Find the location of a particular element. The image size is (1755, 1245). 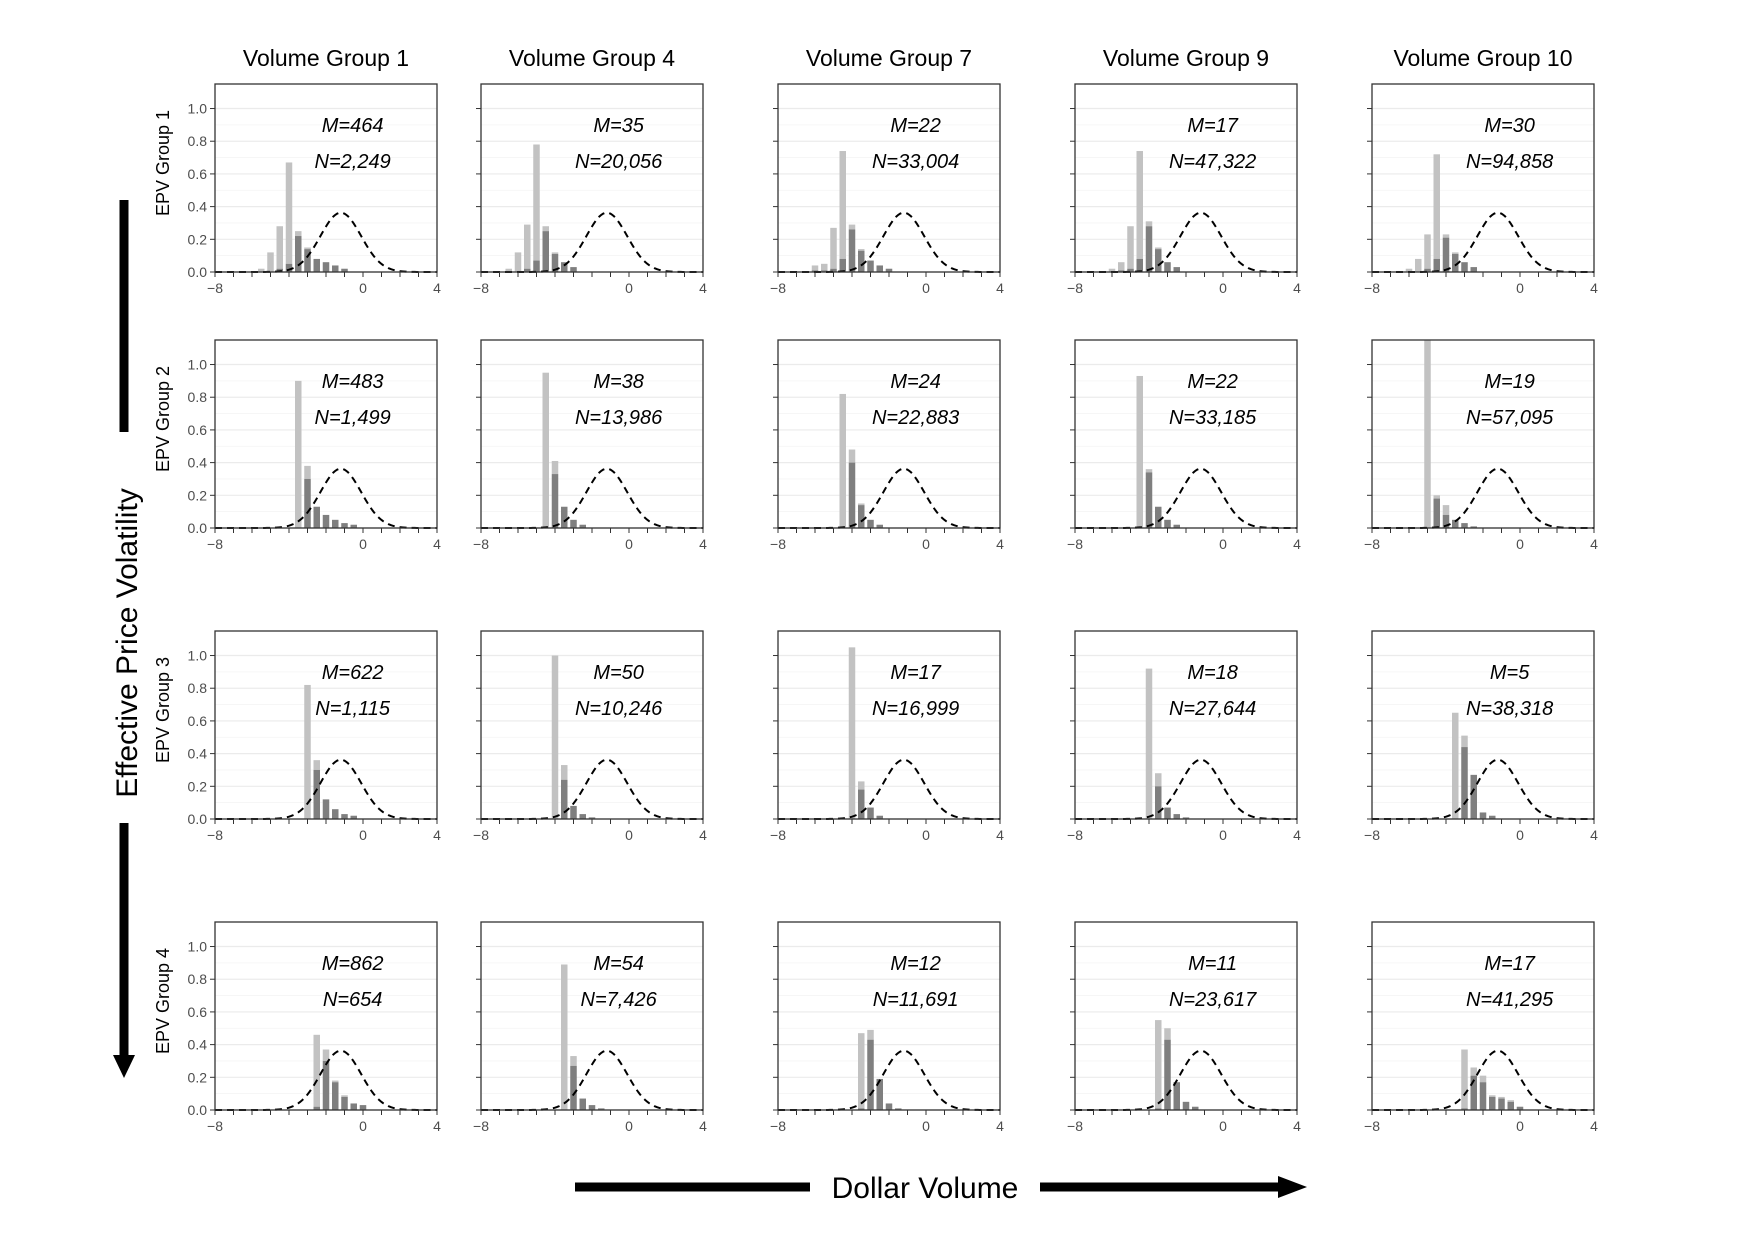

annotation-n: N=47,322 is located at coordinates (1212, 162).